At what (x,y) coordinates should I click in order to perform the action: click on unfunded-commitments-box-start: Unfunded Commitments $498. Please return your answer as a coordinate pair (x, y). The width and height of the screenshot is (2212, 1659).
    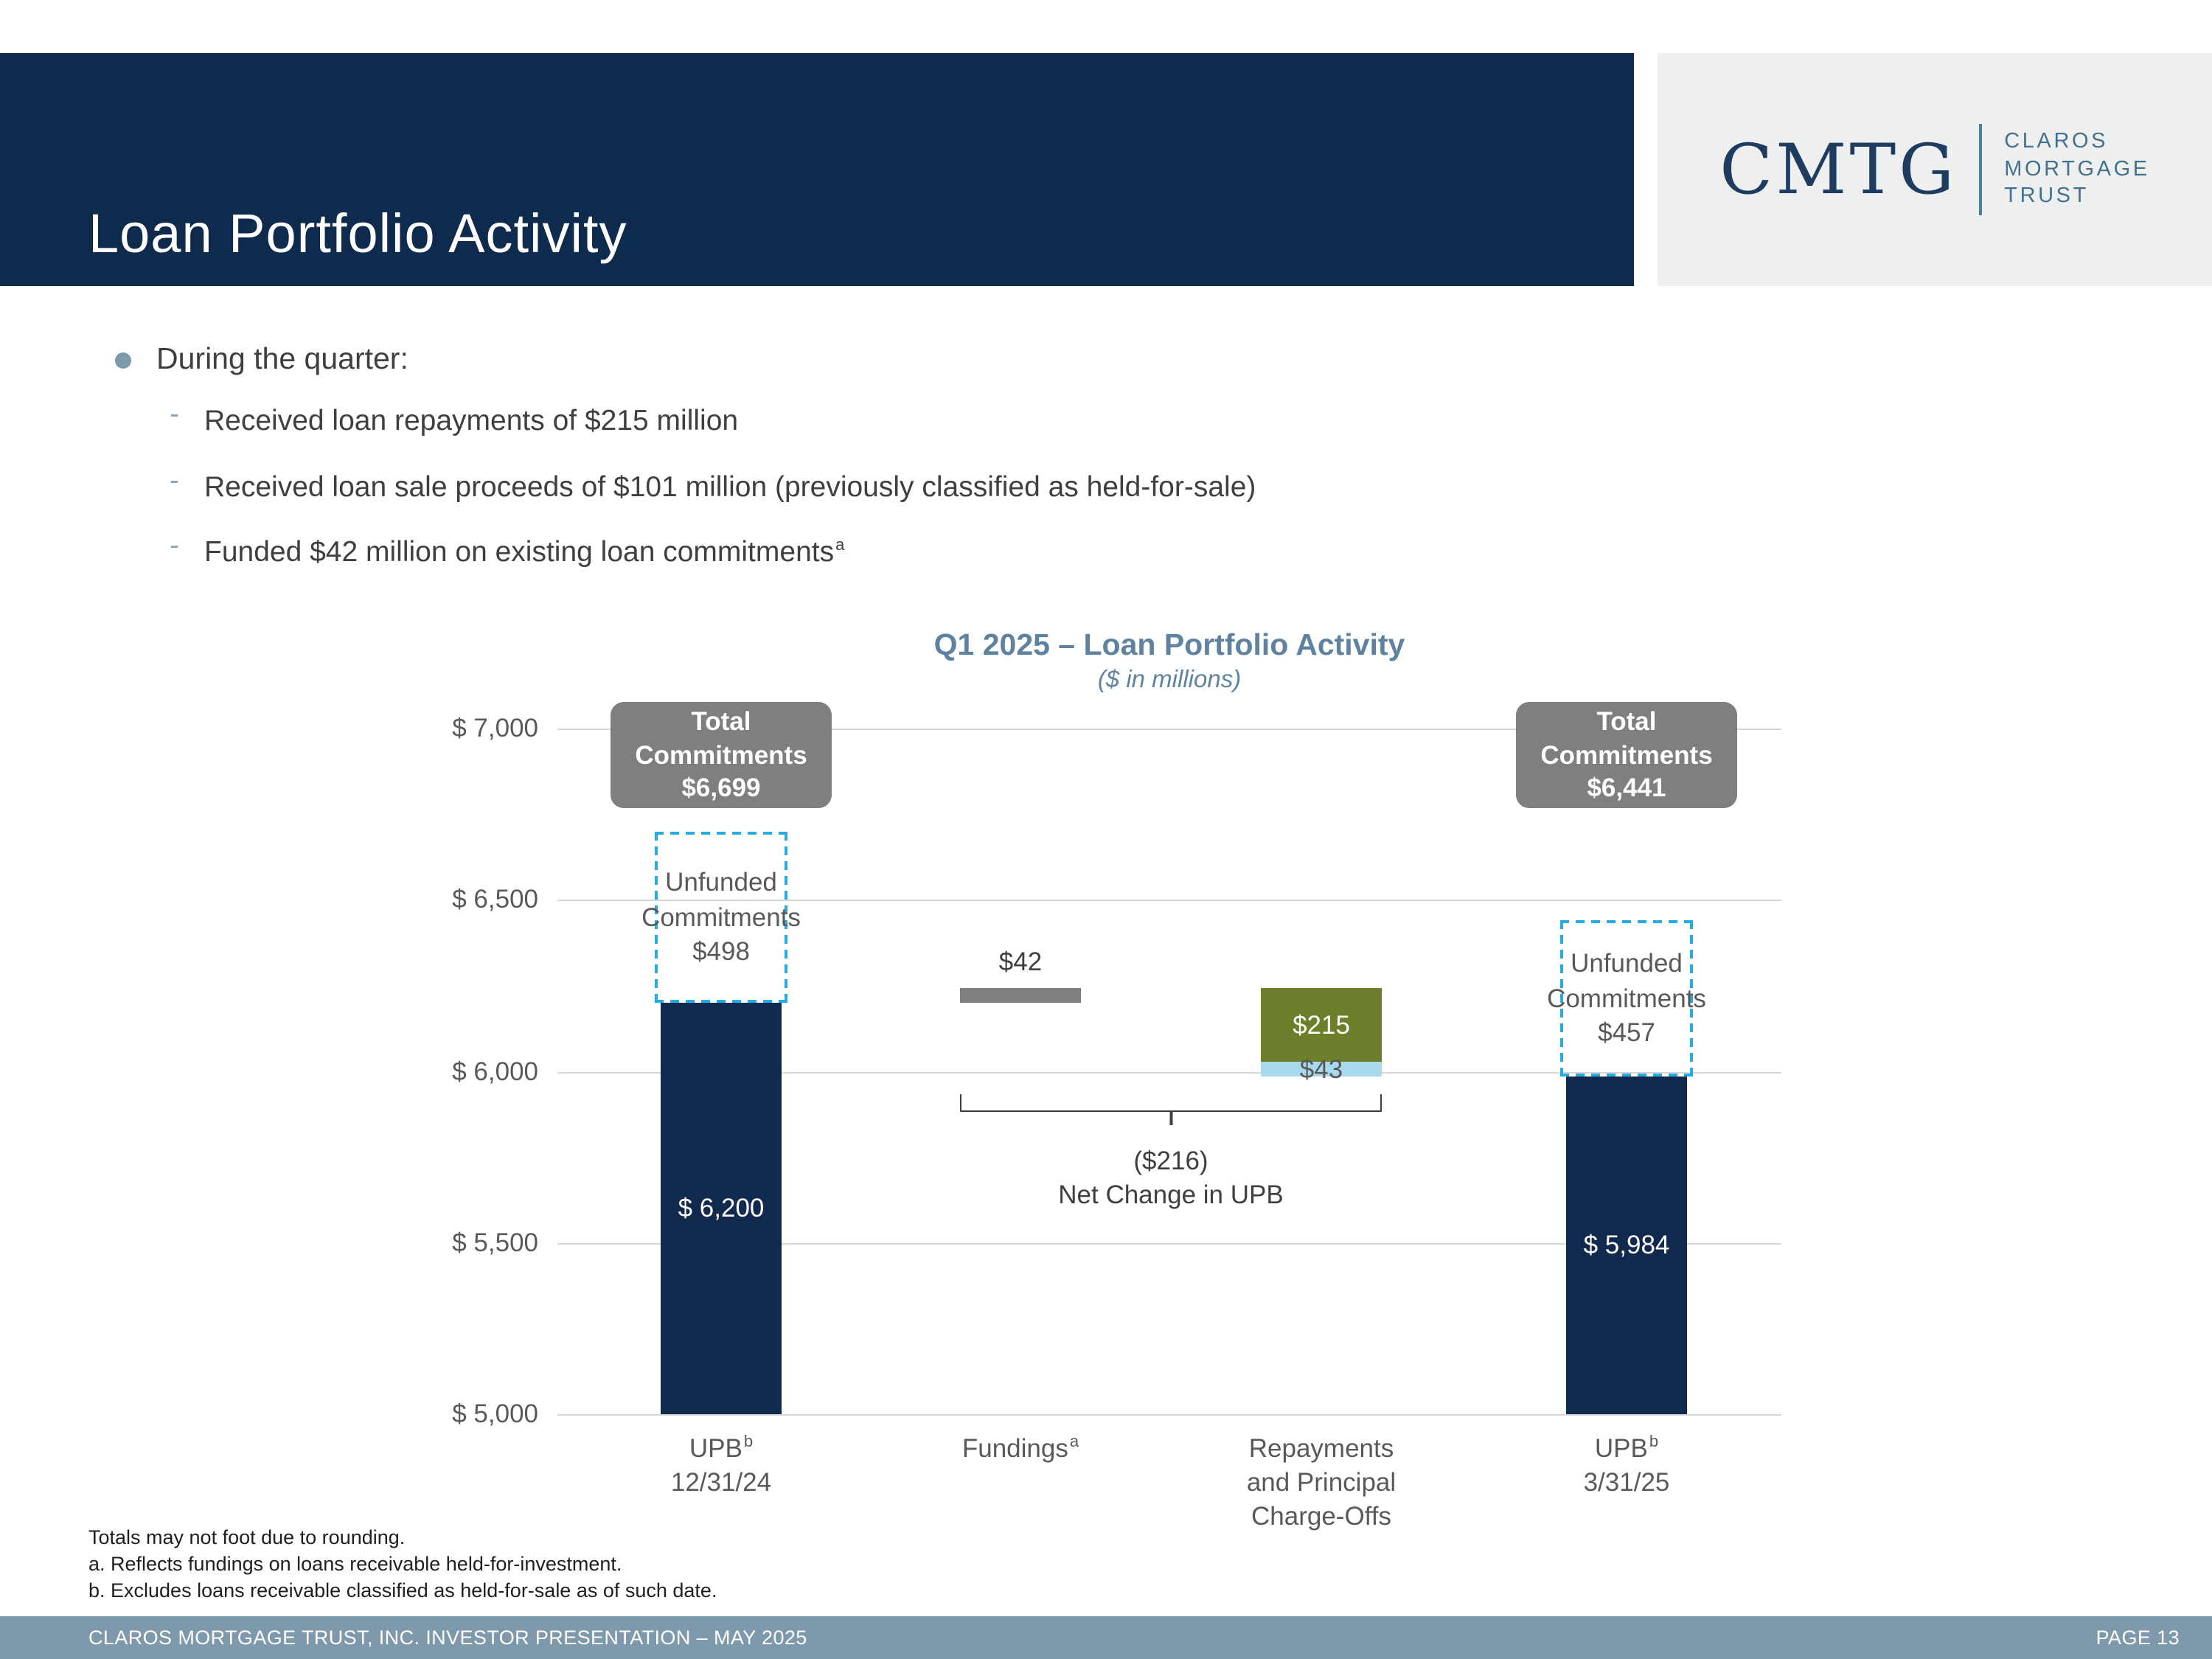
    Looking at the image, I should click on (721, 917).